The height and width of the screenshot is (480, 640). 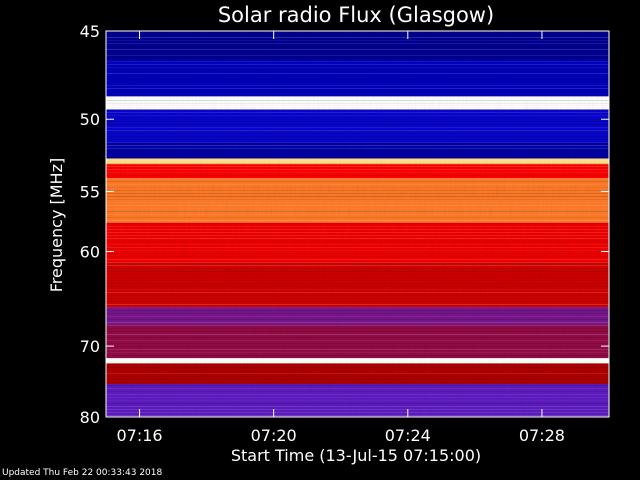 What do you see at coordinates (90, 346) in the screenshot?
I see `y-tick-label: 70` at bounding box center [90, 346].